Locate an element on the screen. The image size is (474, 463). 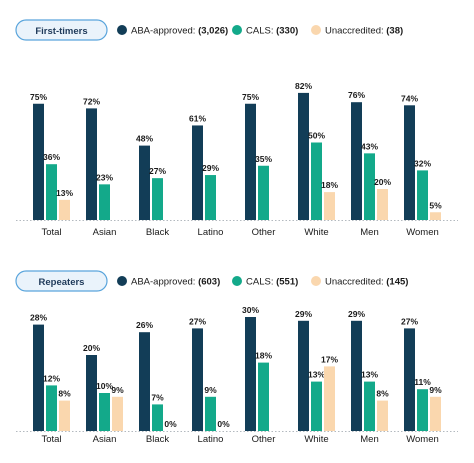
value-label-unaccredited-white: 18% is located at coordinates (329, 185).